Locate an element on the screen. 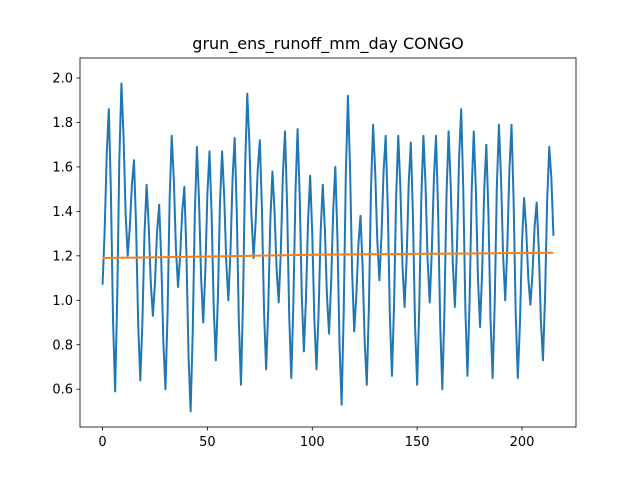  y-tick-label: 0.8 is located at coordinates (62, 345).